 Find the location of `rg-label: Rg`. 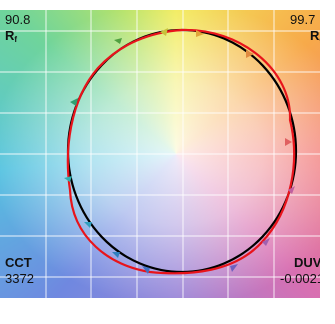

rg-label: Rg is located at coordinates (315, 38).